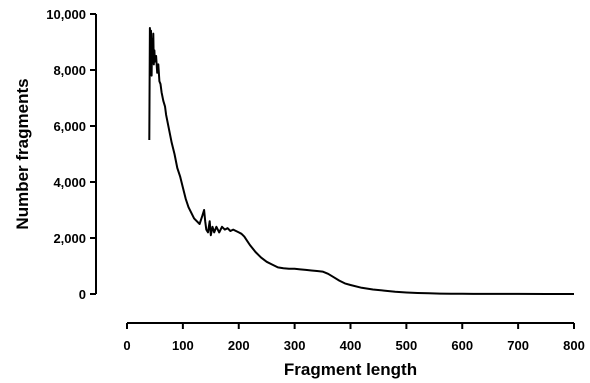 The width and height of the screenshot is (590, 383). Describe the element at coordinates (82, 294) in the screenshot. I see `y-tick-label: 0` at that location.